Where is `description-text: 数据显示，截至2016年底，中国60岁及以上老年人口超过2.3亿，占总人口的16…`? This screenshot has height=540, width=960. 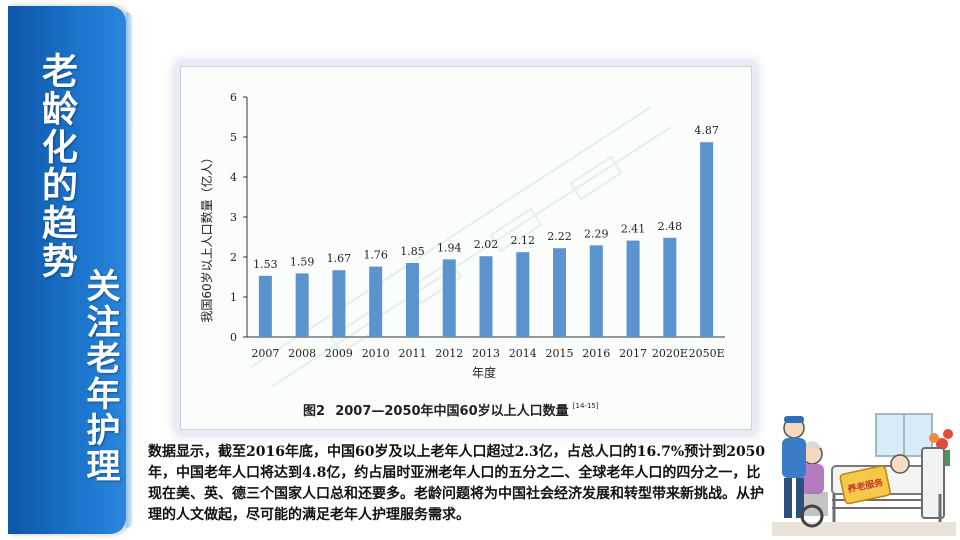
description-text: 数据显示，截至2016年底，中国60岁及以上老年人口超过2.3亿，占总人口的16… is located at coordinates (457, 483).